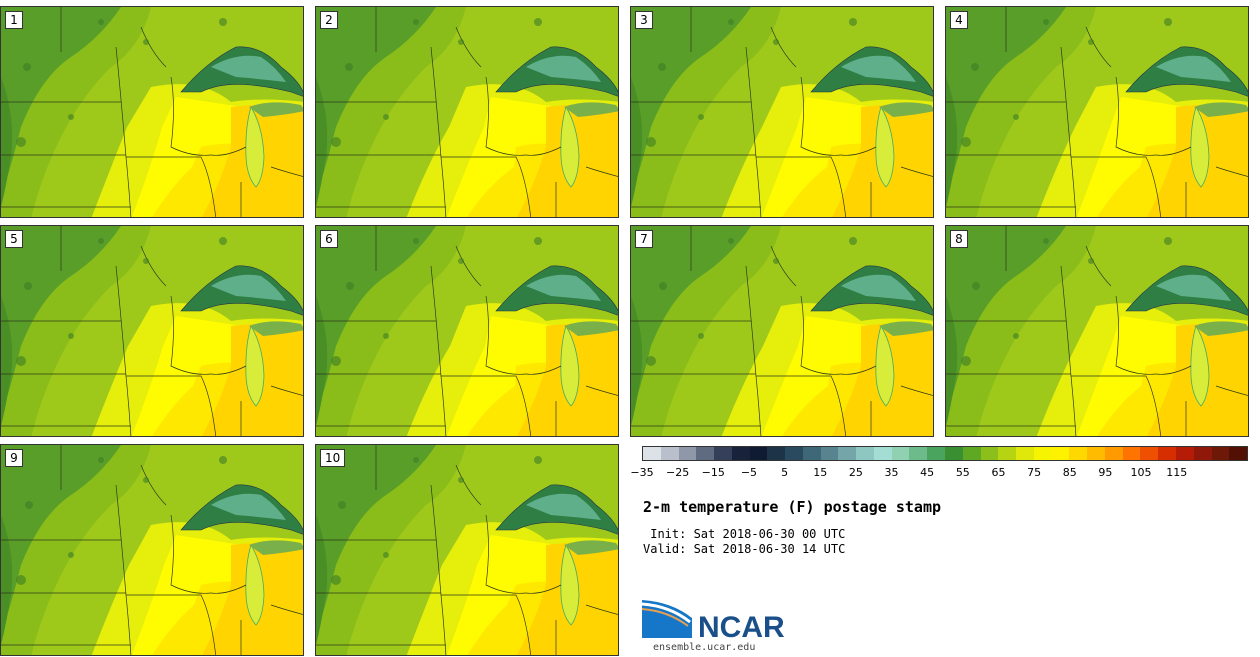  I want to click on ensemble-member-label: 4, so click(959, 20).